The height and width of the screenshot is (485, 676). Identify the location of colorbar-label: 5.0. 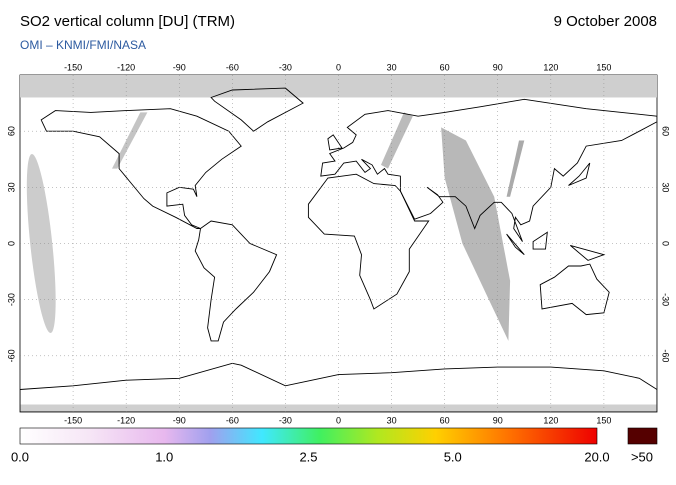
(453, 456).